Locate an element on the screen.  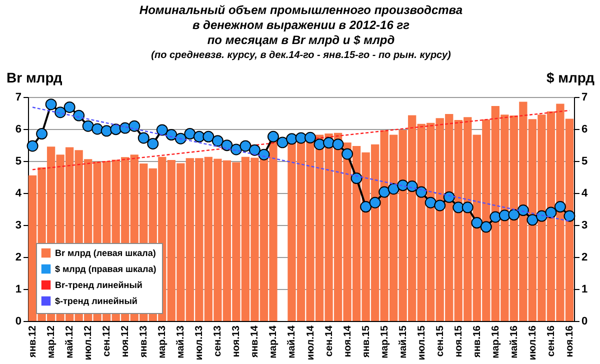
y-tick-label: 7 is located at coordinates (18, 98).